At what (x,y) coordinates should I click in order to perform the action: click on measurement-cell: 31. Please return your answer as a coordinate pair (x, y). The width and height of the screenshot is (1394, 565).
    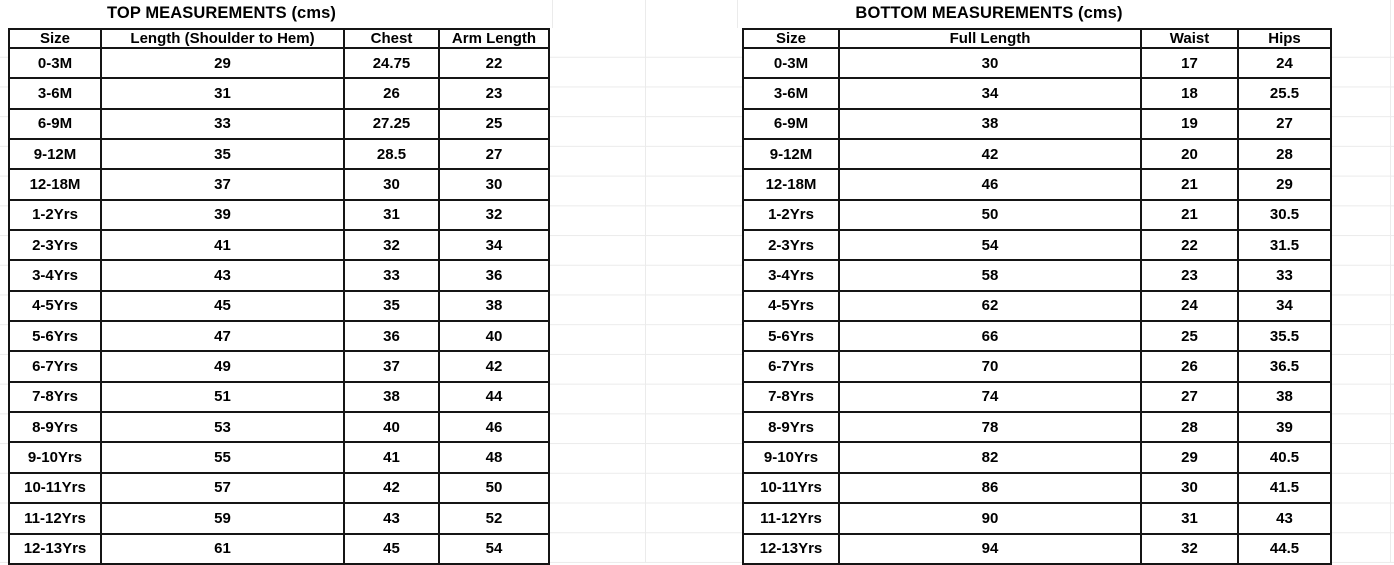
    Looking at the image, I should click on (1189, 518).